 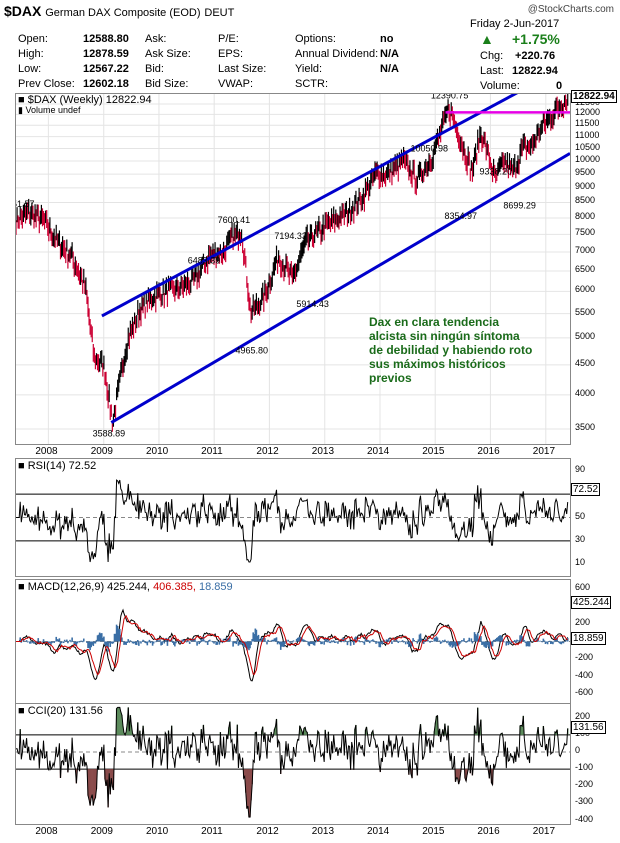 I want to click on rsi-chart, so click(x=293, y=521).